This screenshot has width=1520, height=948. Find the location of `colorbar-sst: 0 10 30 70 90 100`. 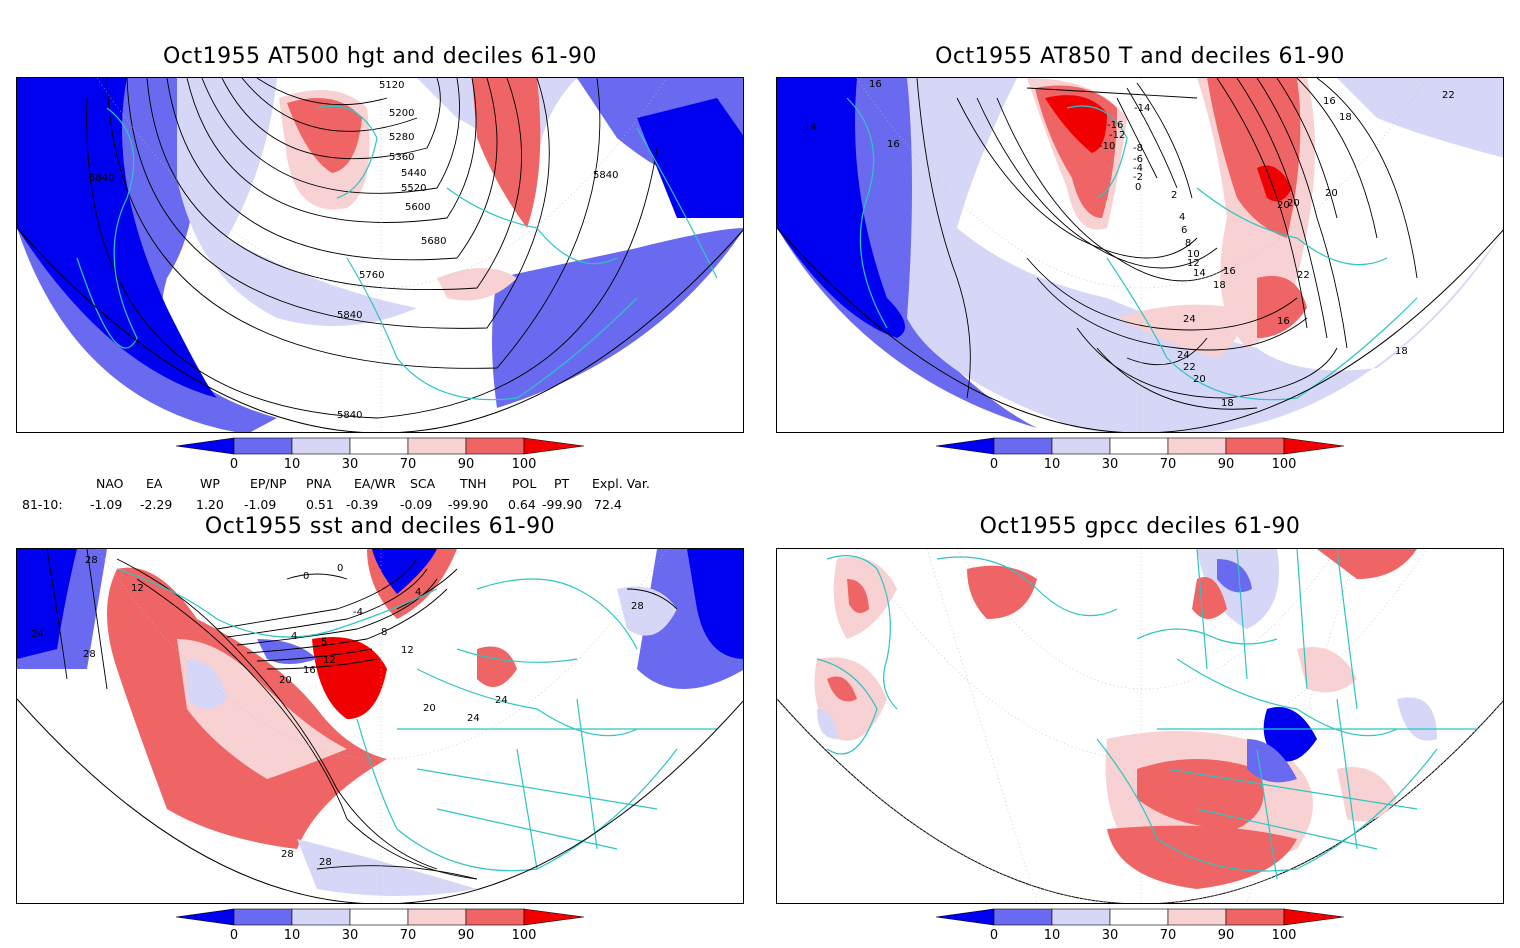

colorbar-sst: 0 10 30 70 90 100 is located at coordinates (380, 925).